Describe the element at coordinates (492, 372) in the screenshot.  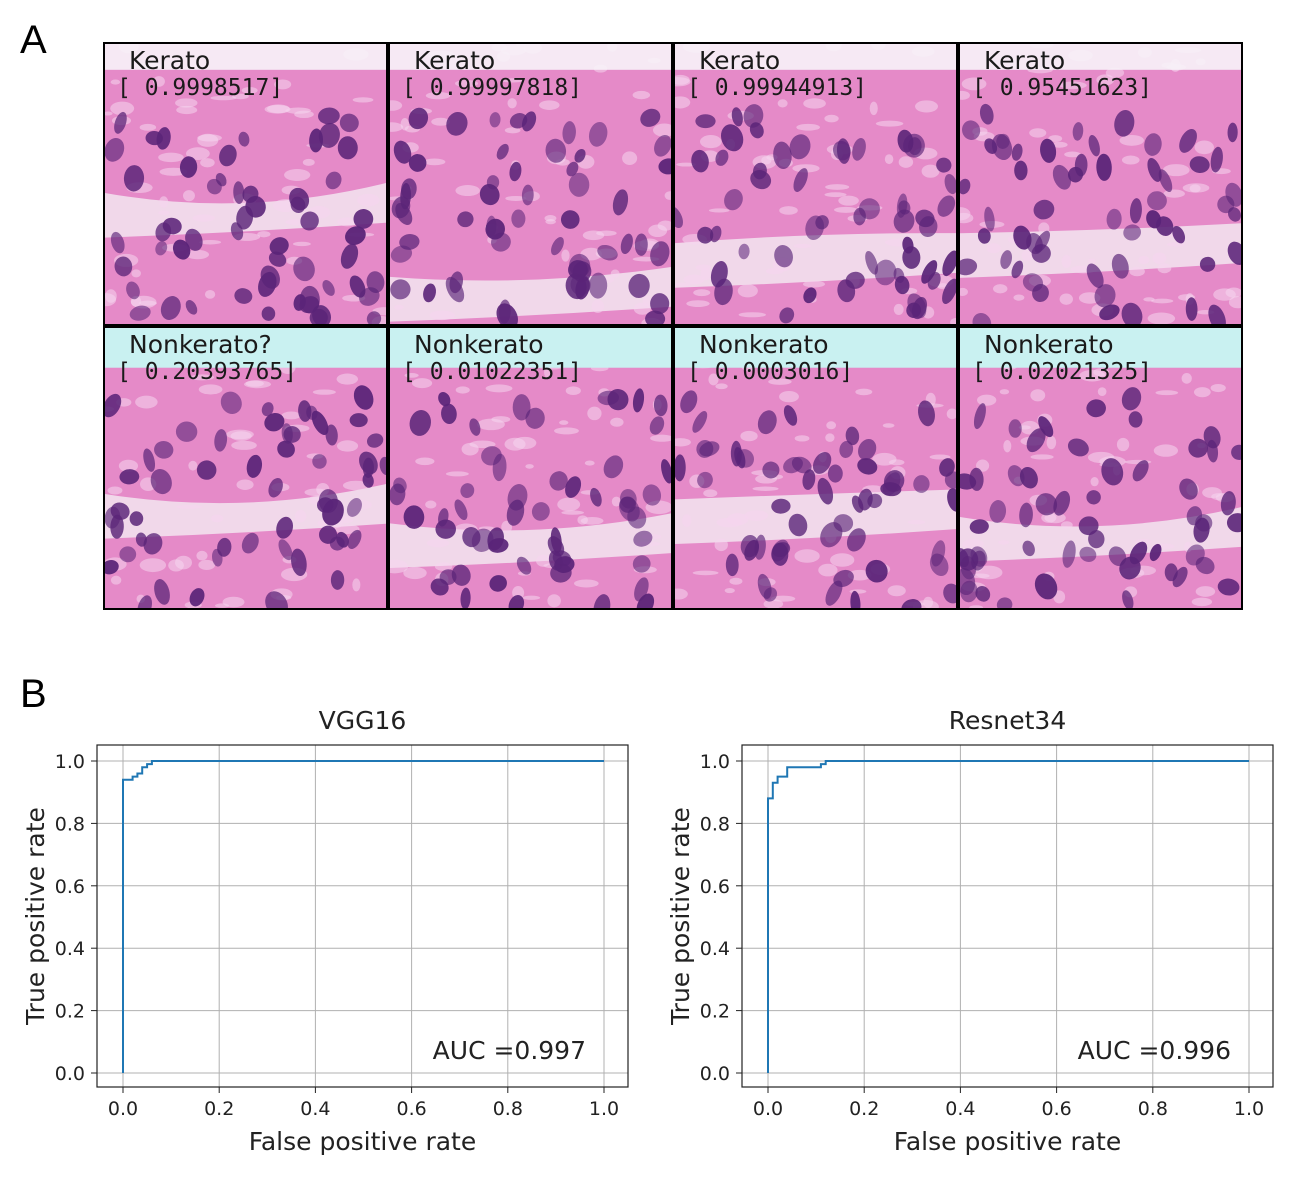
I see `tile-score: [ 0.01022351]` at that location.